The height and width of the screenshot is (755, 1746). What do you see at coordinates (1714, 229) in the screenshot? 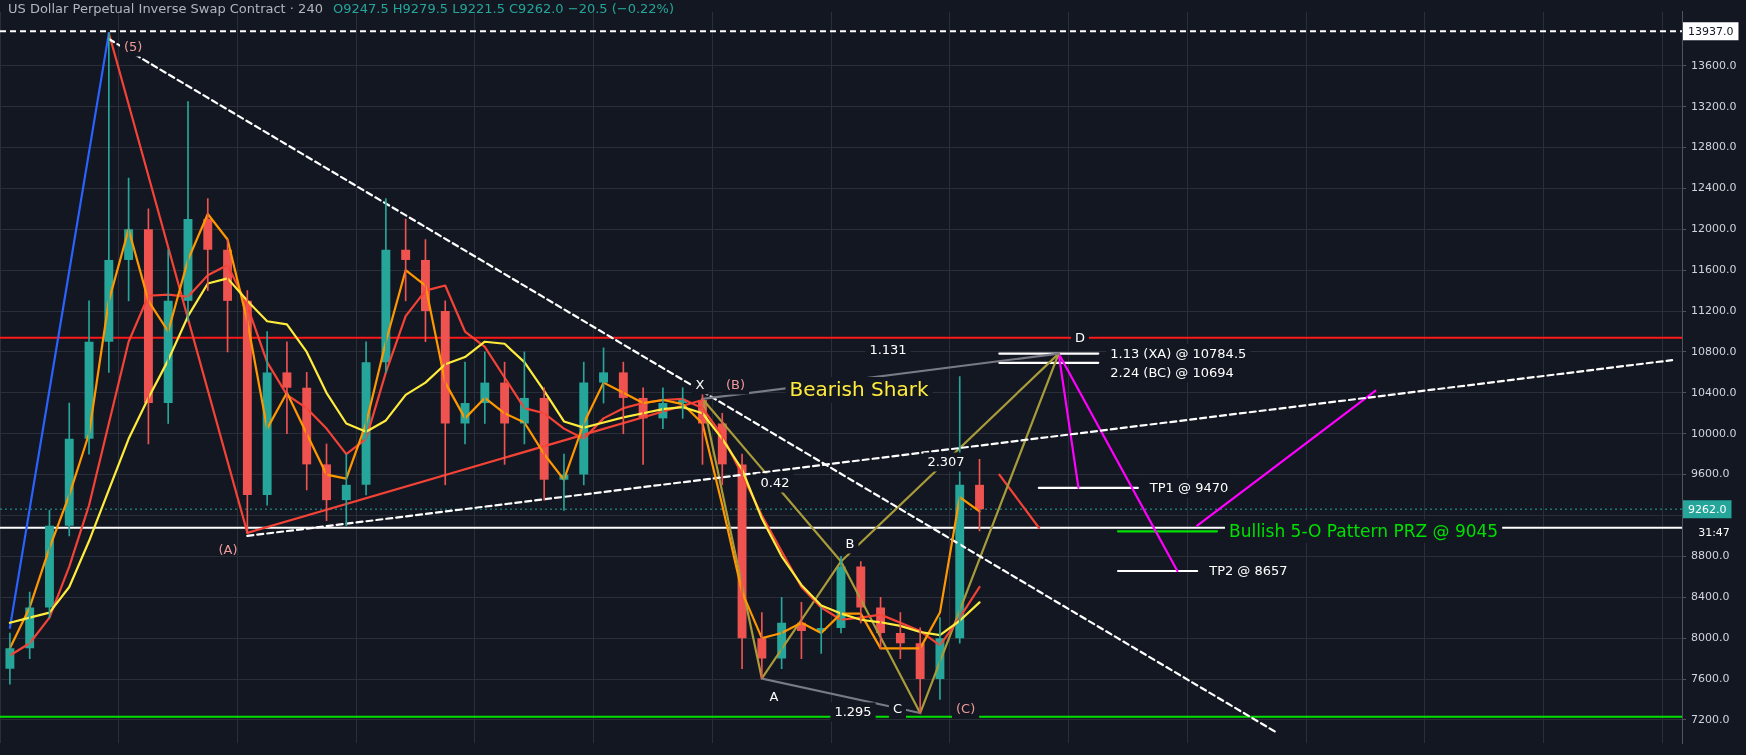
I see `y-tick-label: 12000.0` at bounding box center [1714, 229].